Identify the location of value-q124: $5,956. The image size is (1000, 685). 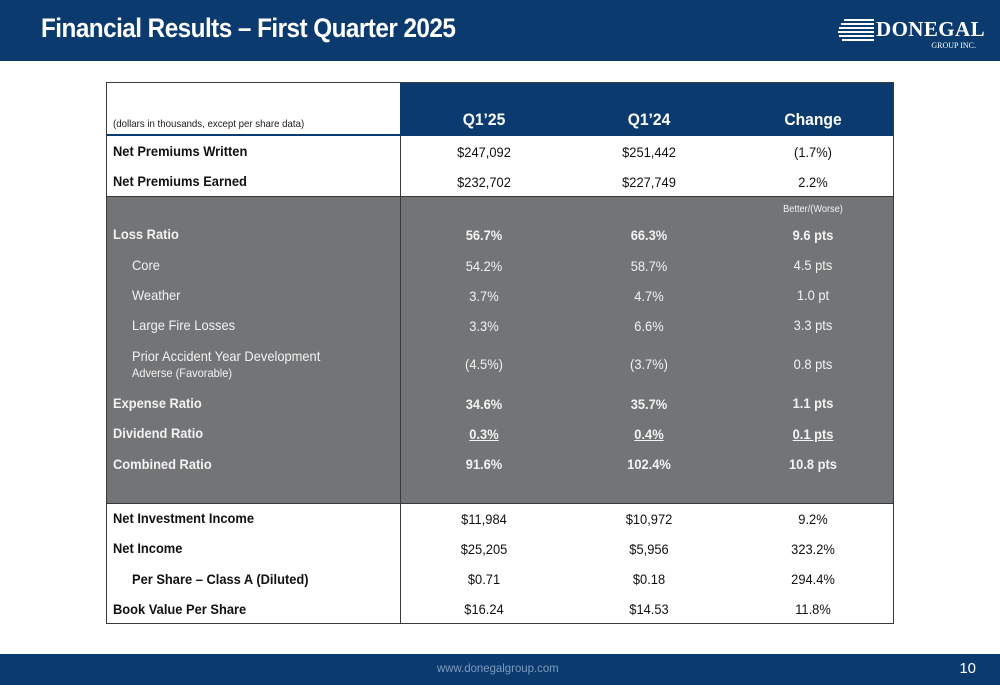
(649, 549).